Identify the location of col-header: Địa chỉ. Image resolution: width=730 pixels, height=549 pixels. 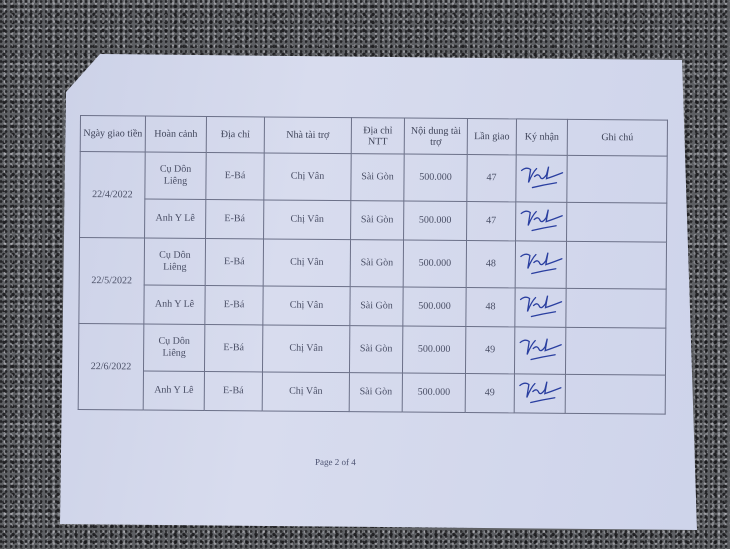
(235, 134).